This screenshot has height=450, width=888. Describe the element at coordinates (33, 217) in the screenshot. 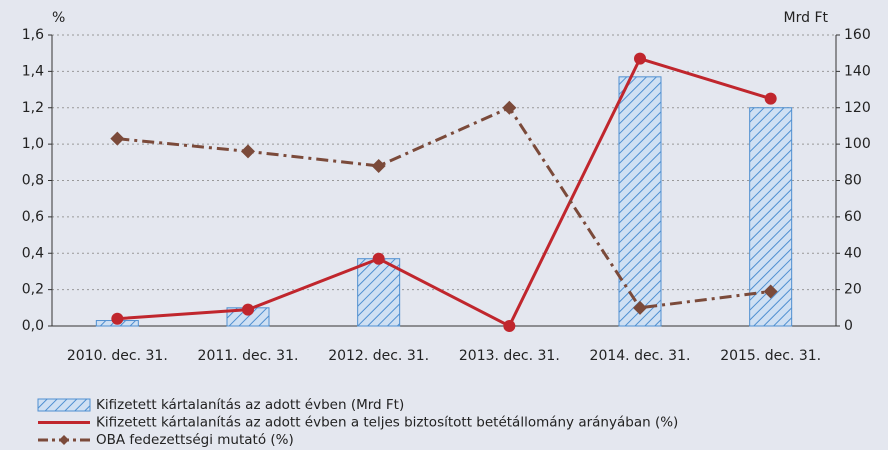

I see `y-tick-label: 0,6` at that location.